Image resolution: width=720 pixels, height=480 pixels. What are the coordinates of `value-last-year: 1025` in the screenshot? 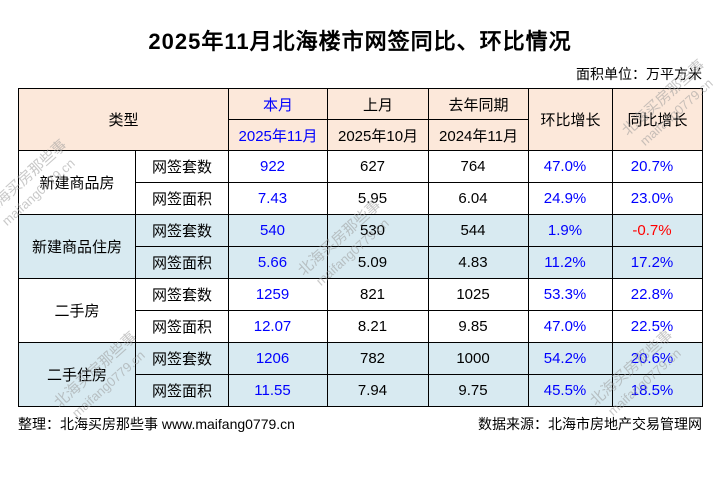 It's located at (479, 294).